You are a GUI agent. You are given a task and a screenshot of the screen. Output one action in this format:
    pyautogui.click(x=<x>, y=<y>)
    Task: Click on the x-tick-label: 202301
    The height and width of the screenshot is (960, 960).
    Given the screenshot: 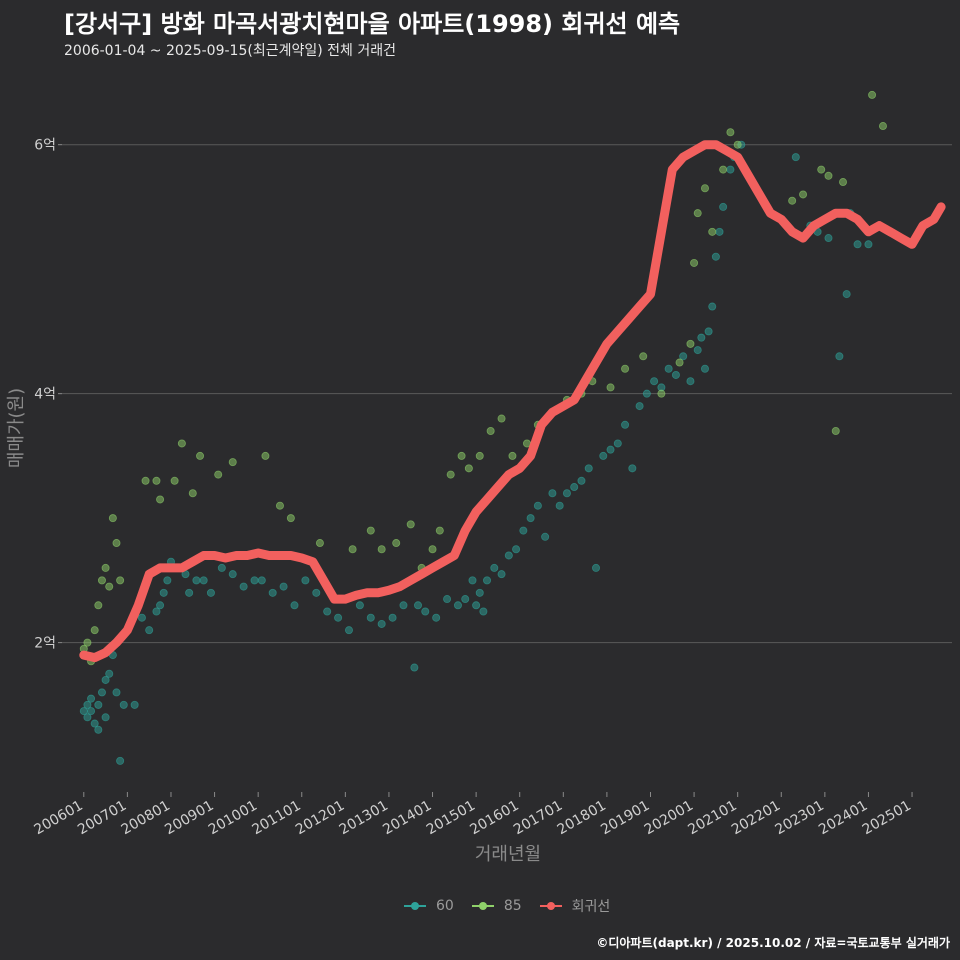 What is the action you would take?
    pyautogui.click(x=800, y=818)
    